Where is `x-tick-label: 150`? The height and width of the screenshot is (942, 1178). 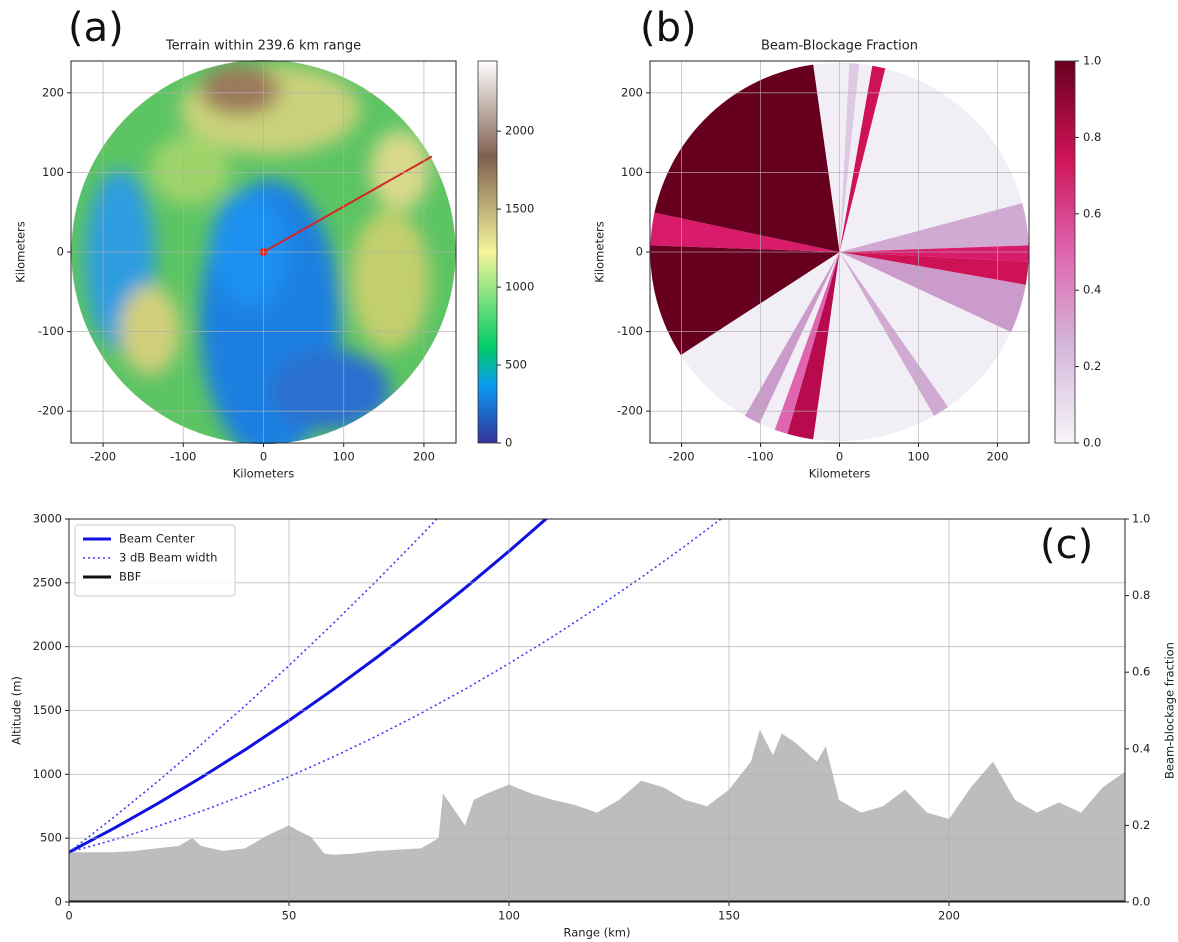 x-tick-label: 150 is located at coordinates (729, 916).